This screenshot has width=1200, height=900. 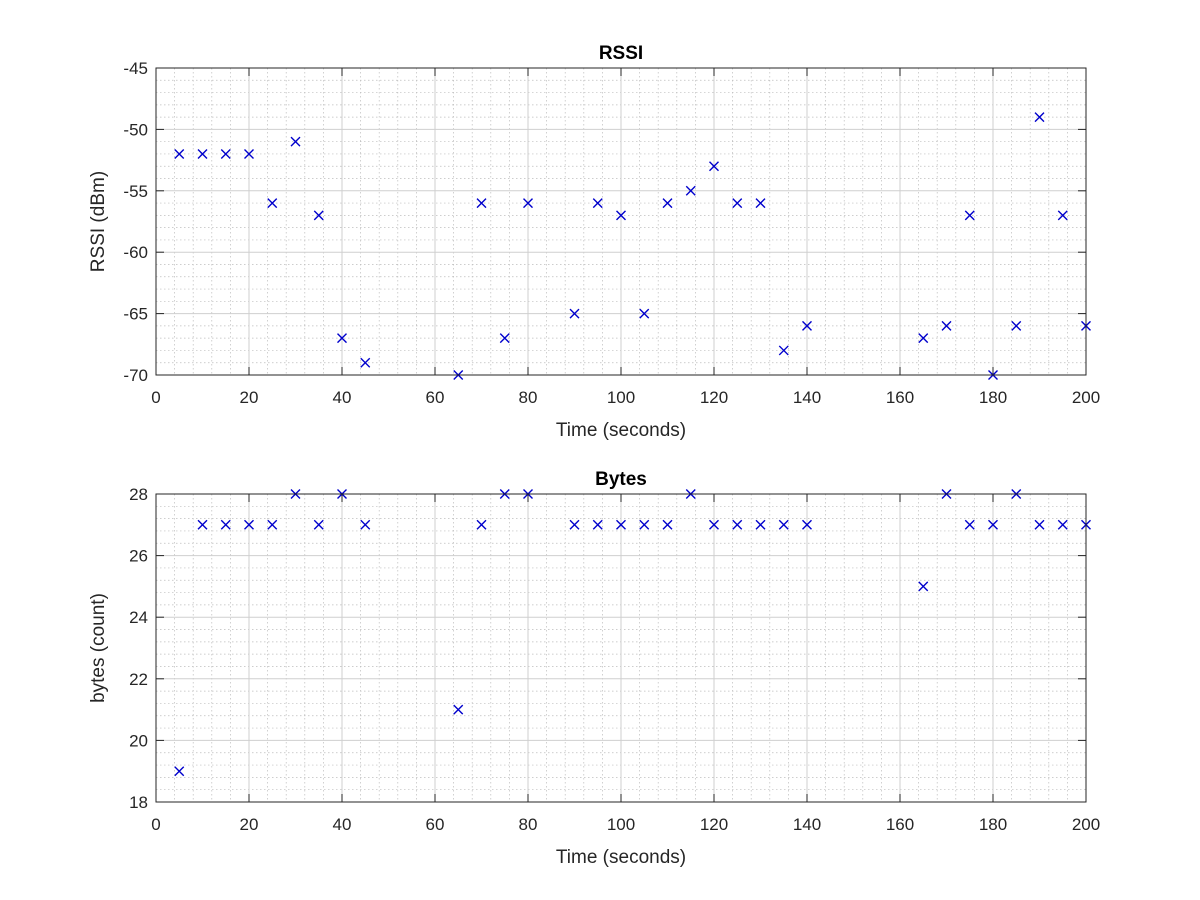 I want to click on rssi-y-tick-label: -65, so click(x=135, y=314).